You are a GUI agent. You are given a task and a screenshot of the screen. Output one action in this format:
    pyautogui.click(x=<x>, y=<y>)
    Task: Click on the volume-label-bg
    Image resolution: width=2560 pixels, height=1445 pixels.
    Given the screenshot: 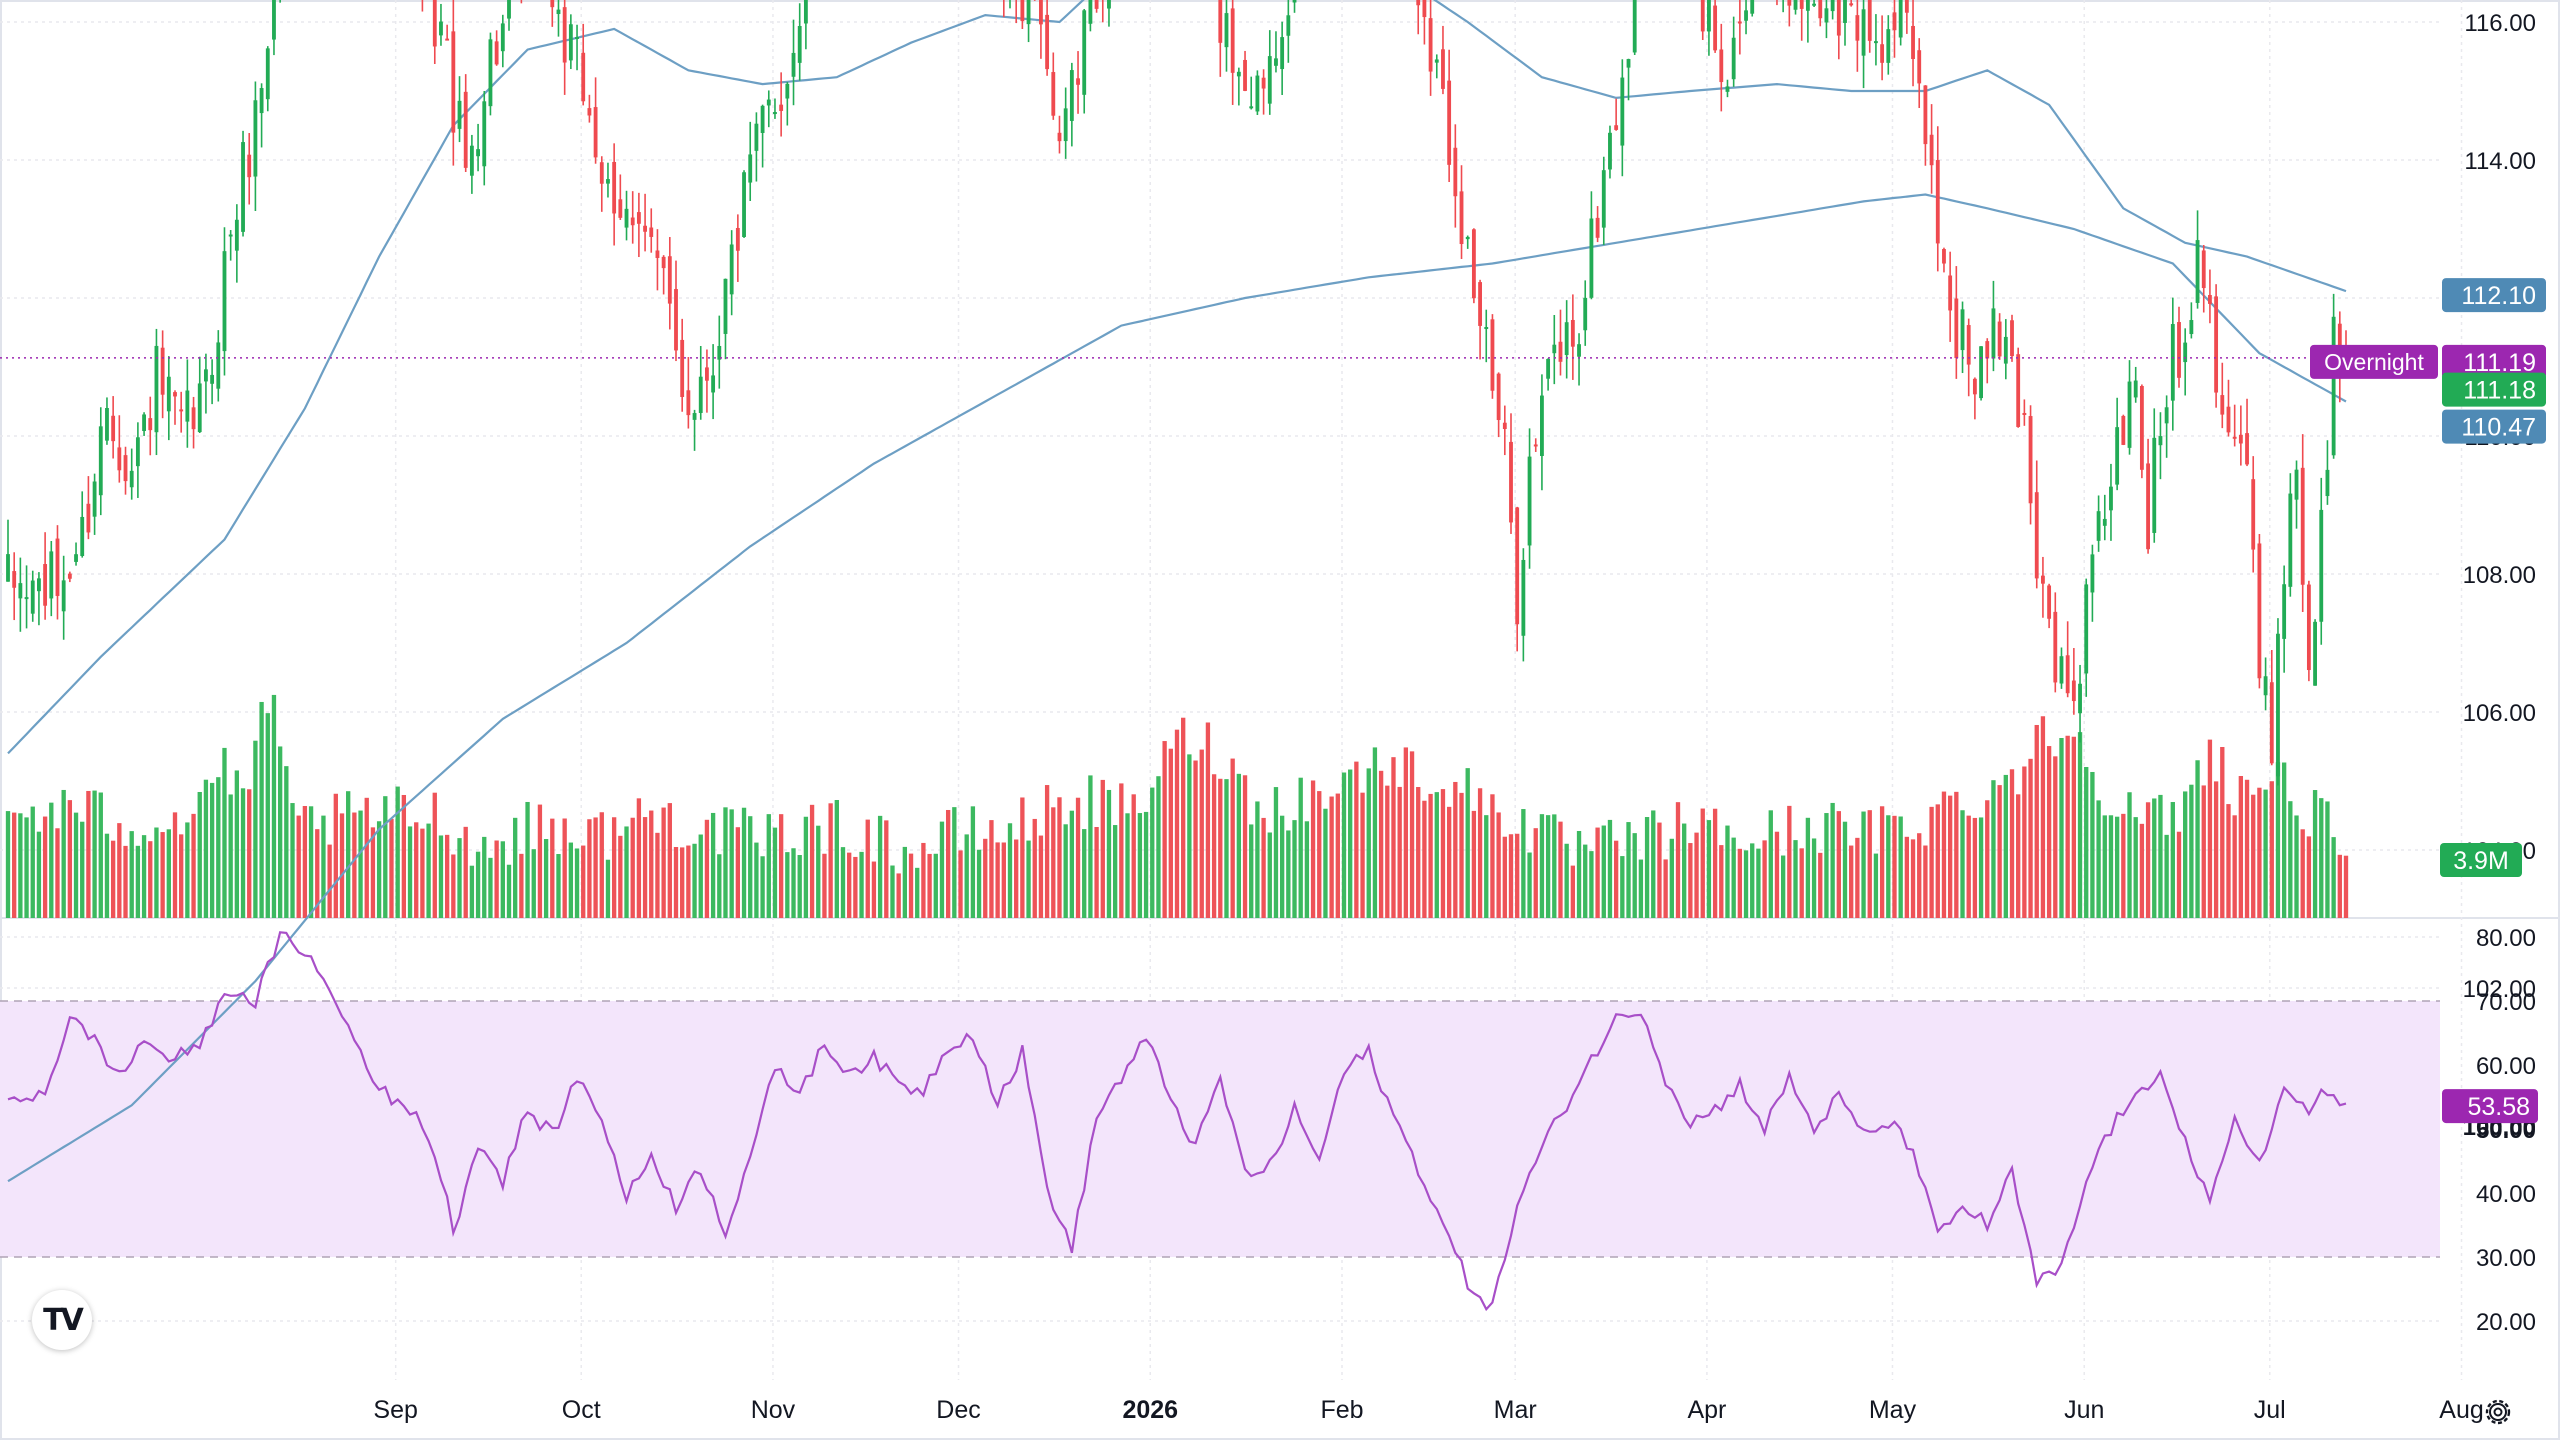 What is the action you would take?
    pyautogui.click(x=2481, y=860)
    